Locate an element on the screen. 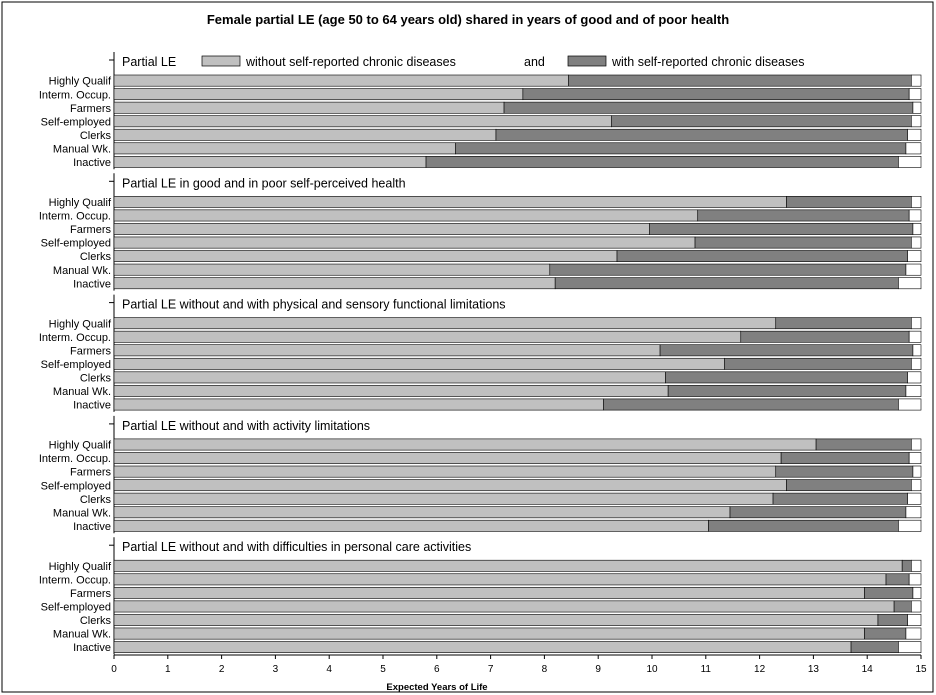 The width and height of the screenshot is (936, 695). legend-label-without: without self-reported chronic diseases is located at coordinates (350, 62).